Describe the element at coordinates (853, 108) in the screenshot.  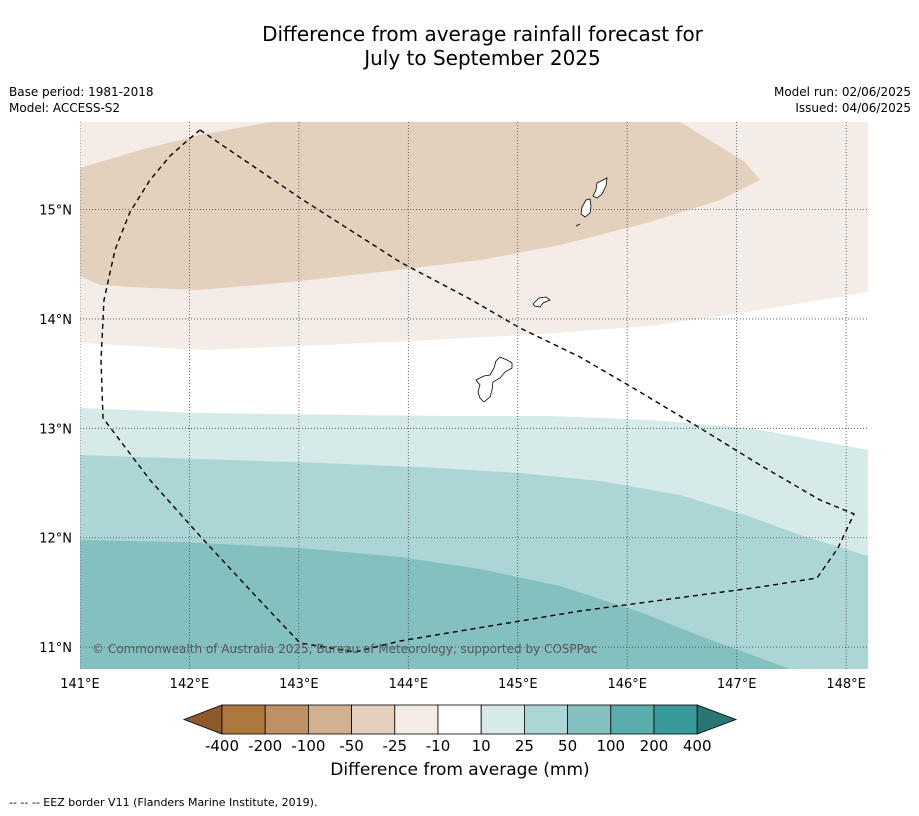
I see `issued-text: Issued: 04/06/2025` at that location.